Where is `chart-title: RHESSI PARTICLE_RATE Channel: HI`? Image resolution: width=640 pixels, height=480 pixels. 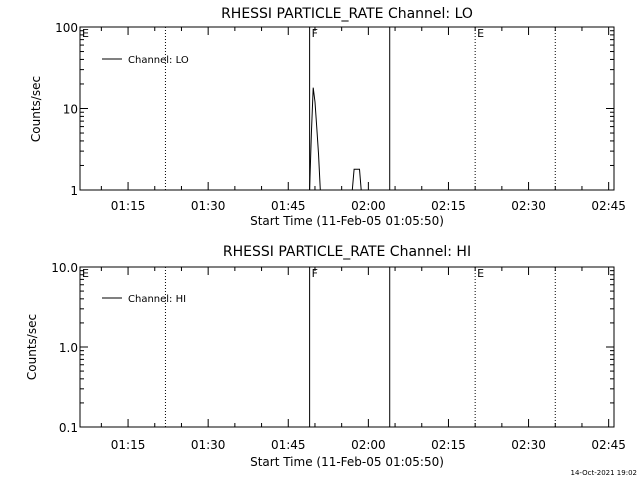 chart-title: RHESSI PARTICLE_RATE Channel: HI is located at coordinates (347, 252).